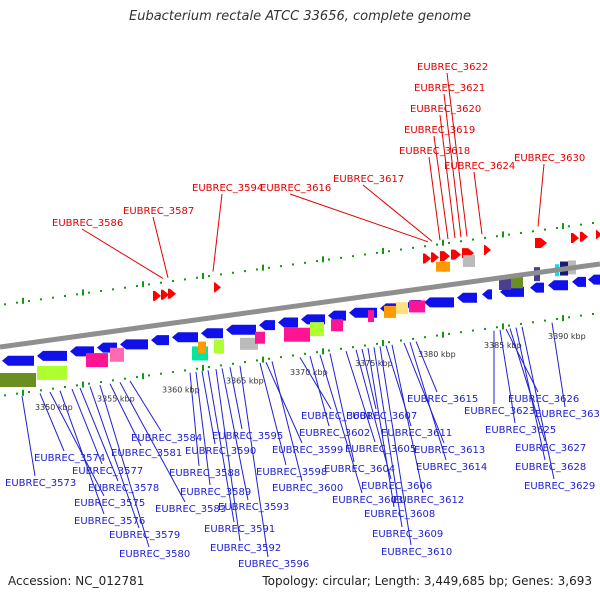  I want to click on forward-gene-label: EUBREC_3619, so click(439, 130).